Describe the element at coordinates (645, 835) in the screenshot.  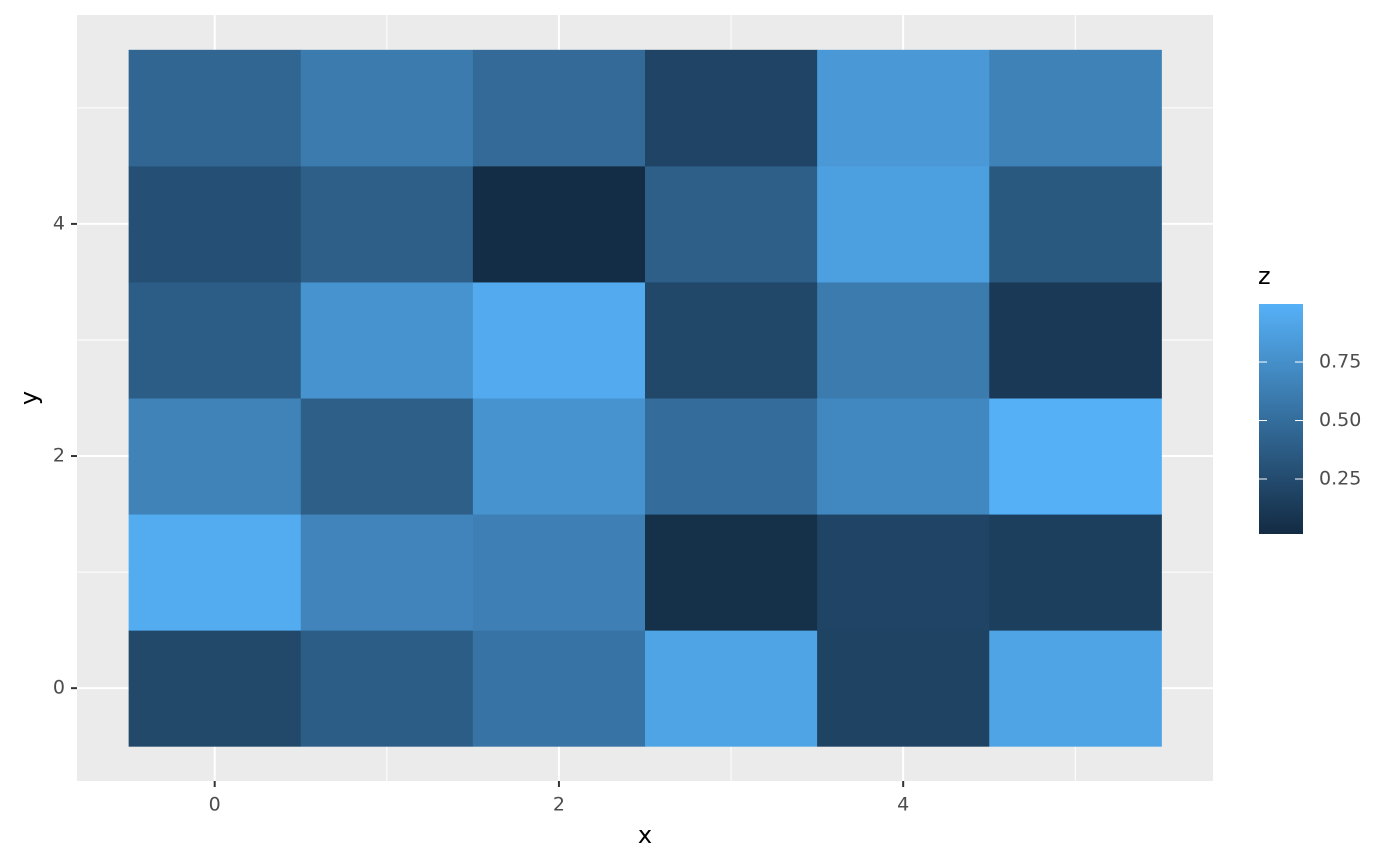
I see `x-axis-title: x` at that location.